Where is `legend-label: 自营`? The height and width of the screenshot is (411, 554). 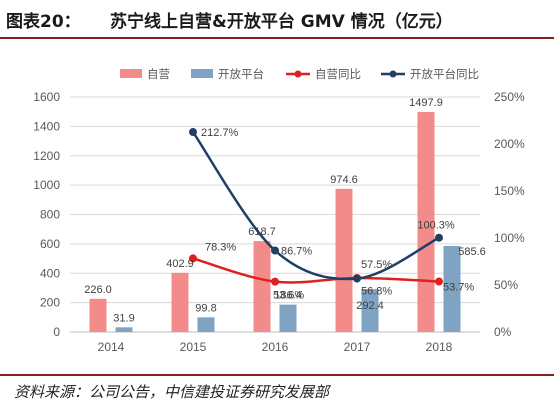
legend-label: 自营 is located at coordinates (158, 74).